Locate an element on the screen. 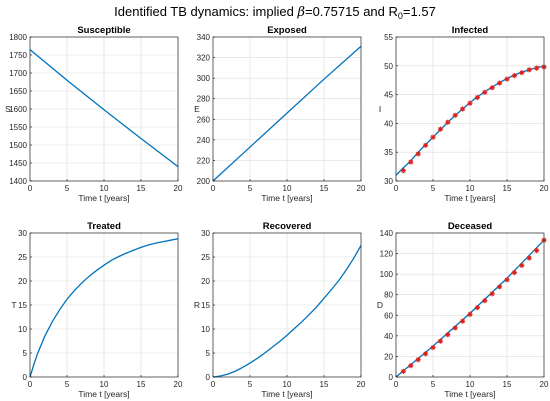  y-tick-label: 5 is located at coordinates (208, 353).